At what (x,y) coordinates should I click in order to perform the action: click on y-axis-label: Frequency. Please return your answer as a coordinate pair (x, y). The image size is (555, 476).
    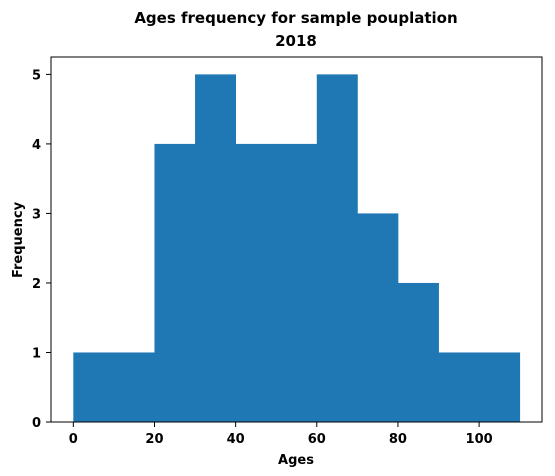
    Looking at the image, I should click on (18, 239).